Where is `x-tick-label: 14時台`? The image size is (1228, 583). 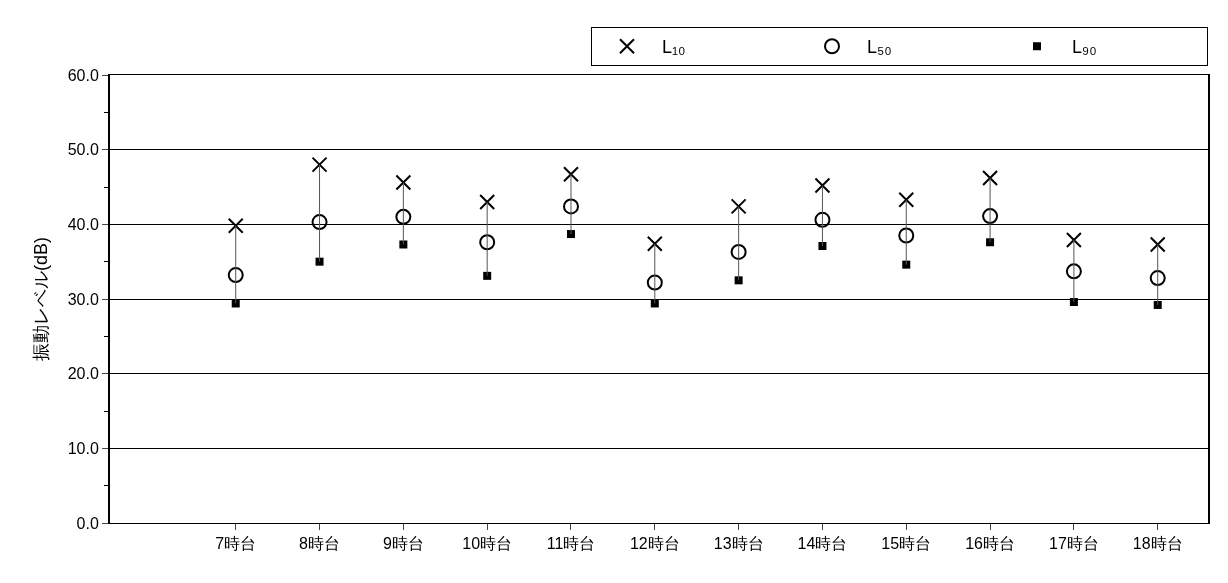
x-tick-label: 14時台 is located at coordinates (822, 544).